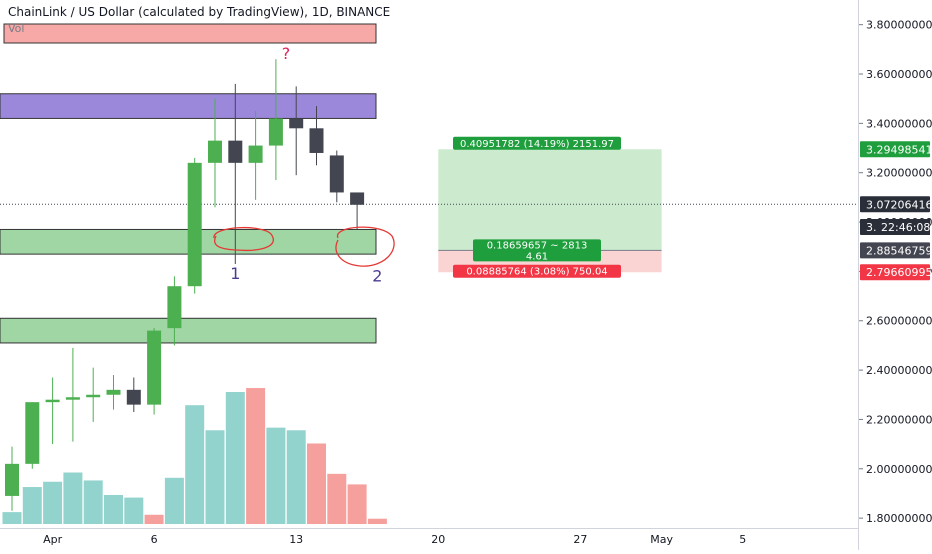 The image size is (932, 554). What do you see at coordinates (899, 370) in the screenshot?
I see `price-tick-label: 2.40000000` at bounding box center [899, 370].